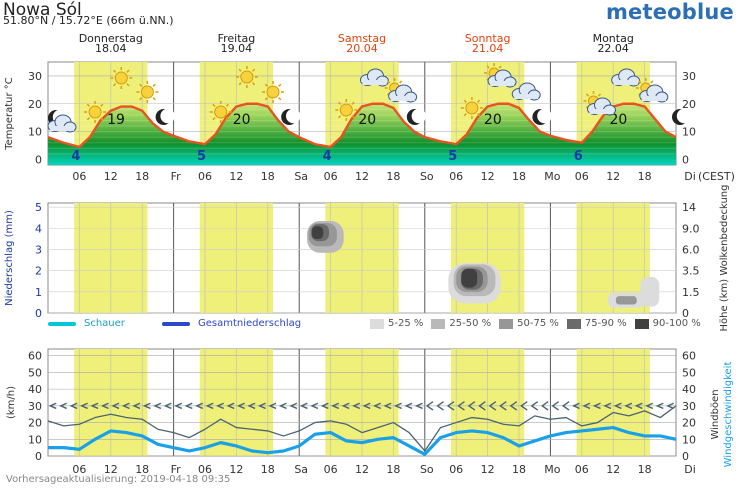 This screenshot has height=490, width=740. Describe the element at coordinates (38, 159) in the screenshot. I see `temp-tick-left: 0` at that location.